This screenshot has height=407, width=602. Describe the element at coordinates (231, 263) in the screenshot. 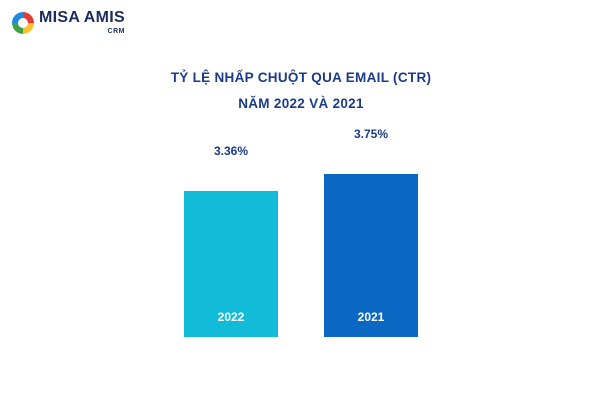

I see `bar-2022` at that location.